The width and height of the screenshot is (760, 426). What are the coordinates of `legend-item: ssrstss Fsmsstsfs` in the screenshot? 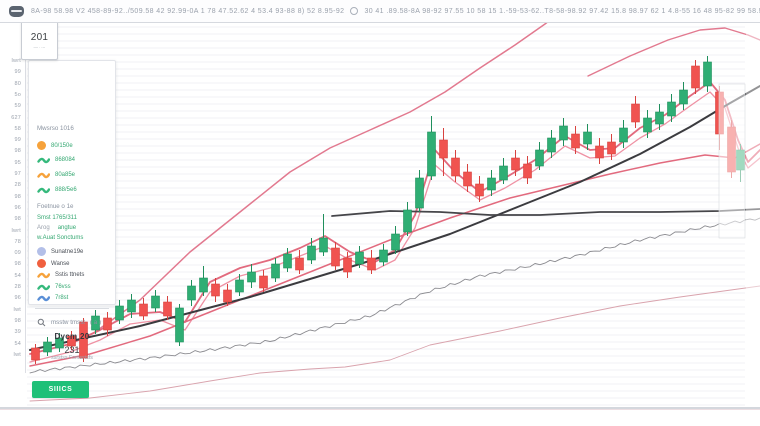 It's located at (72, 358).